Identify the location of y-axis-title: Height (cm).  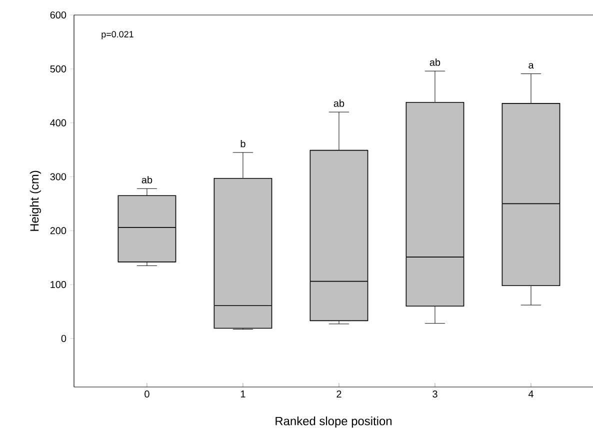
(36, 200).